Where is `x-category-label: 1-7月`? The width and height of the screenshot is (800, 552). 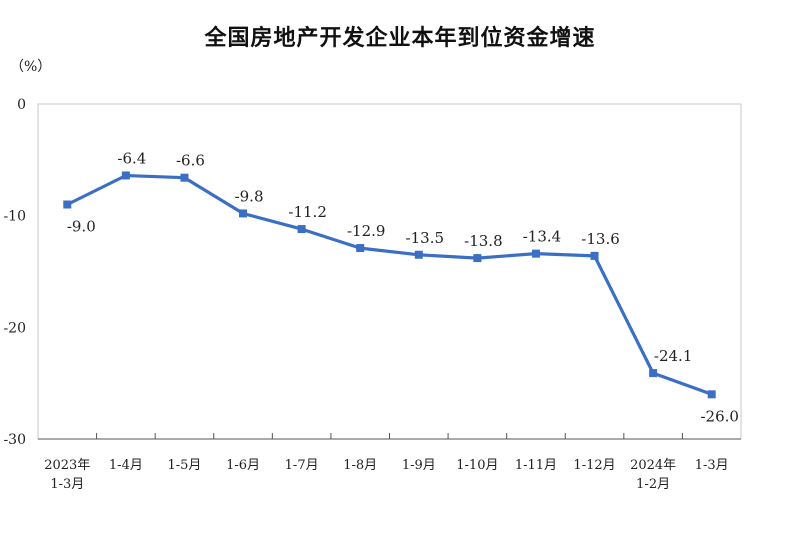
x-category-label: 1-7月 is located at coordinates (302, 465).